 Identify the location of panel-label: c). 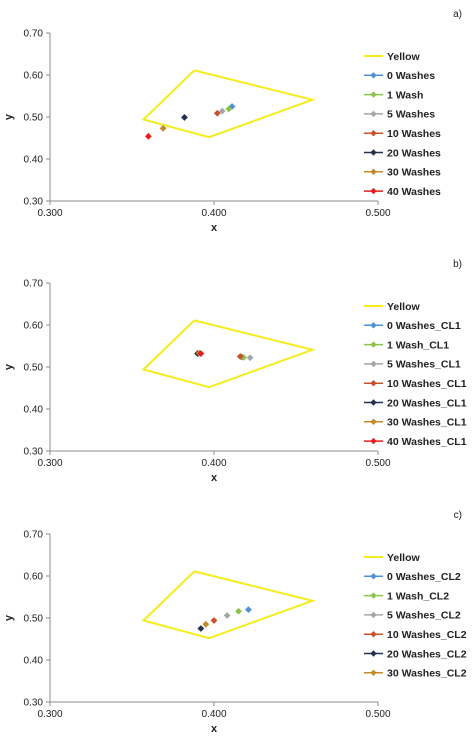
(458, 515).